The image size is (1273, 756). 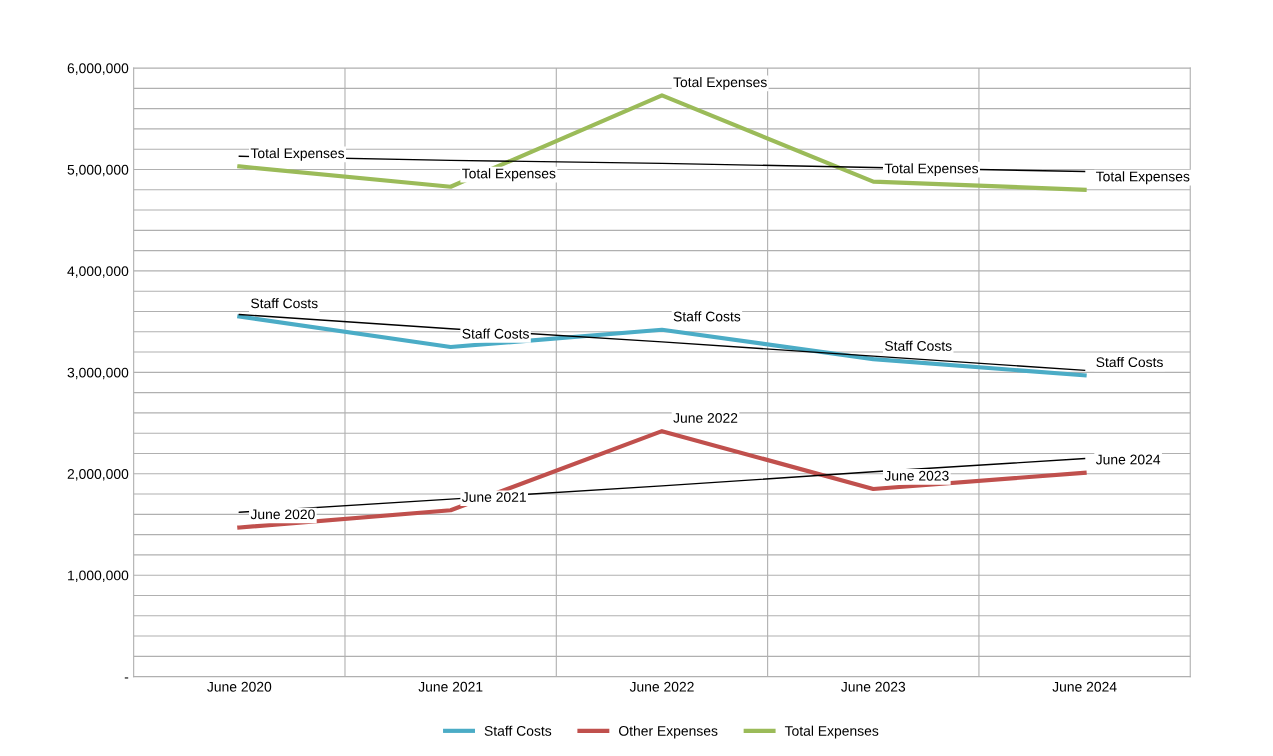 What do you see at coordinates (98, 373) in the screenshot?
I see `y-tick-label: 3,000,000` at bounding box center [98, 373].